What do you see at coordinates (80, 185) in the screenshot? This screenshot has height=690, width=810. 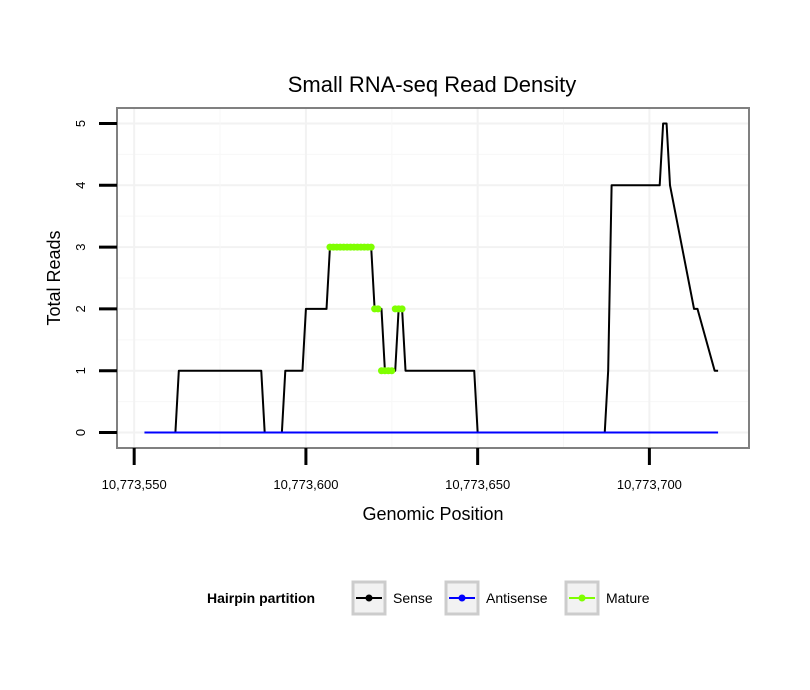 I see `y-tick-label: 4` at bounding box center [80, 185].